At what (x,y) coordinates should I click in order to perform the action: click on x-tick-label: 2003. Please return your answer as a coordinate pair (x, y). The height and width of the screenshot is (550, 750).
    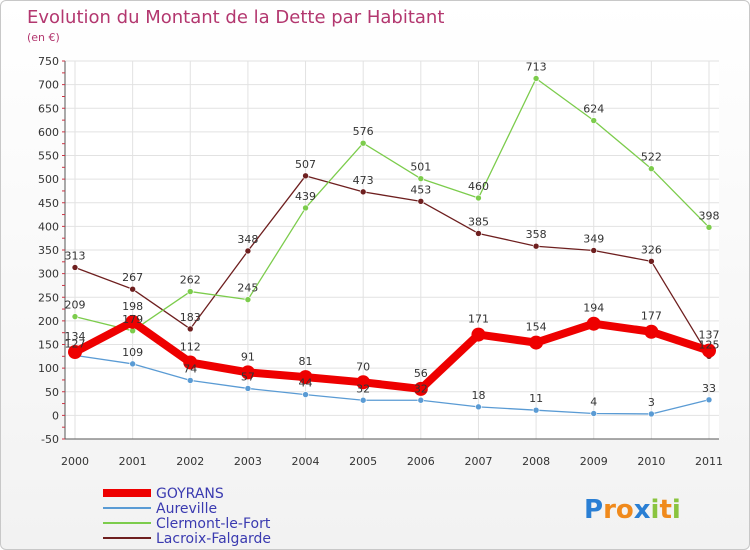
    Looking at the image, I should click on (248, 461).